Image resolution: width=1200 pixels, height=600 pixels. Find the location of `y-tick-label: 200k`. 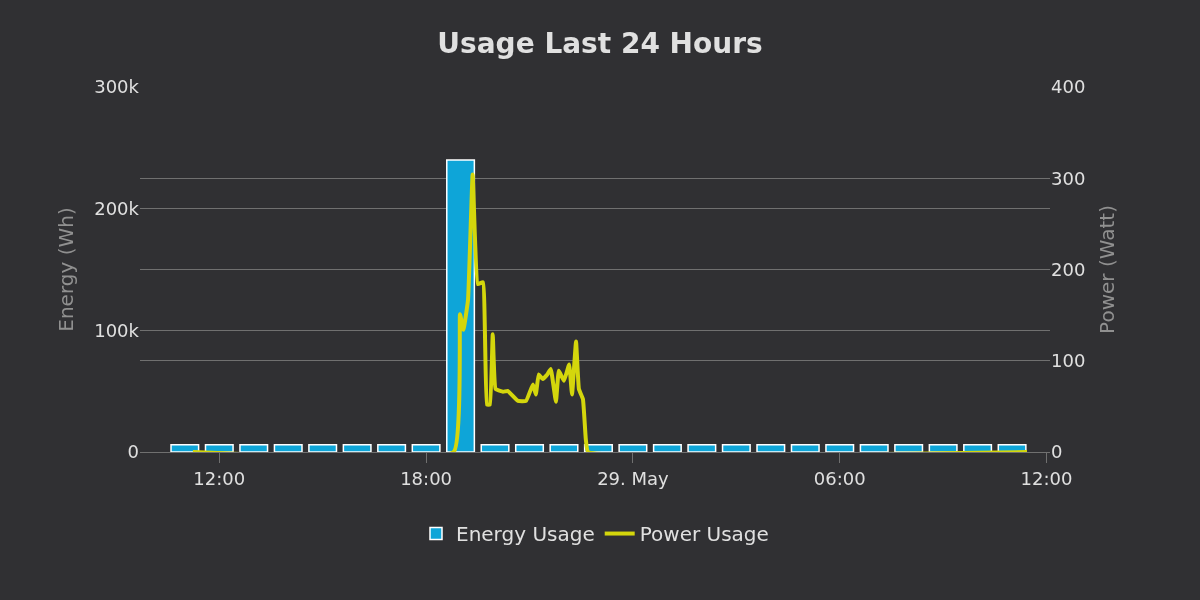

y-tick-label: 200k is located at coordinates (117, 208).